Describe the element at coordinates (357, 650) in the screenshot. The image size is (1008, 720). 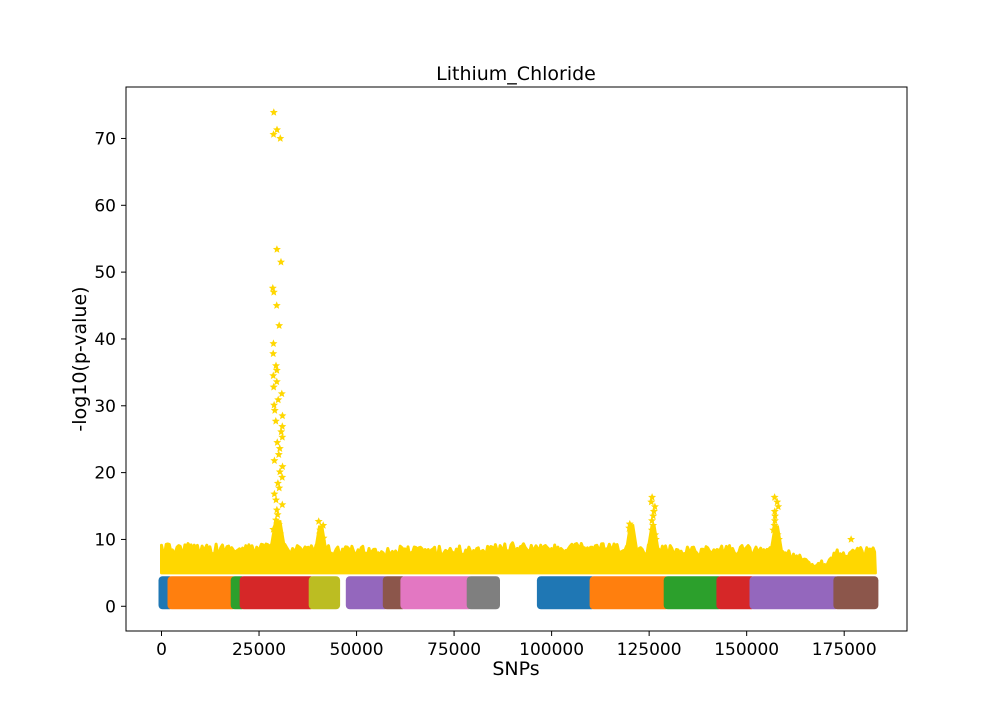
I see `x-tick-label: 50000` at that location.